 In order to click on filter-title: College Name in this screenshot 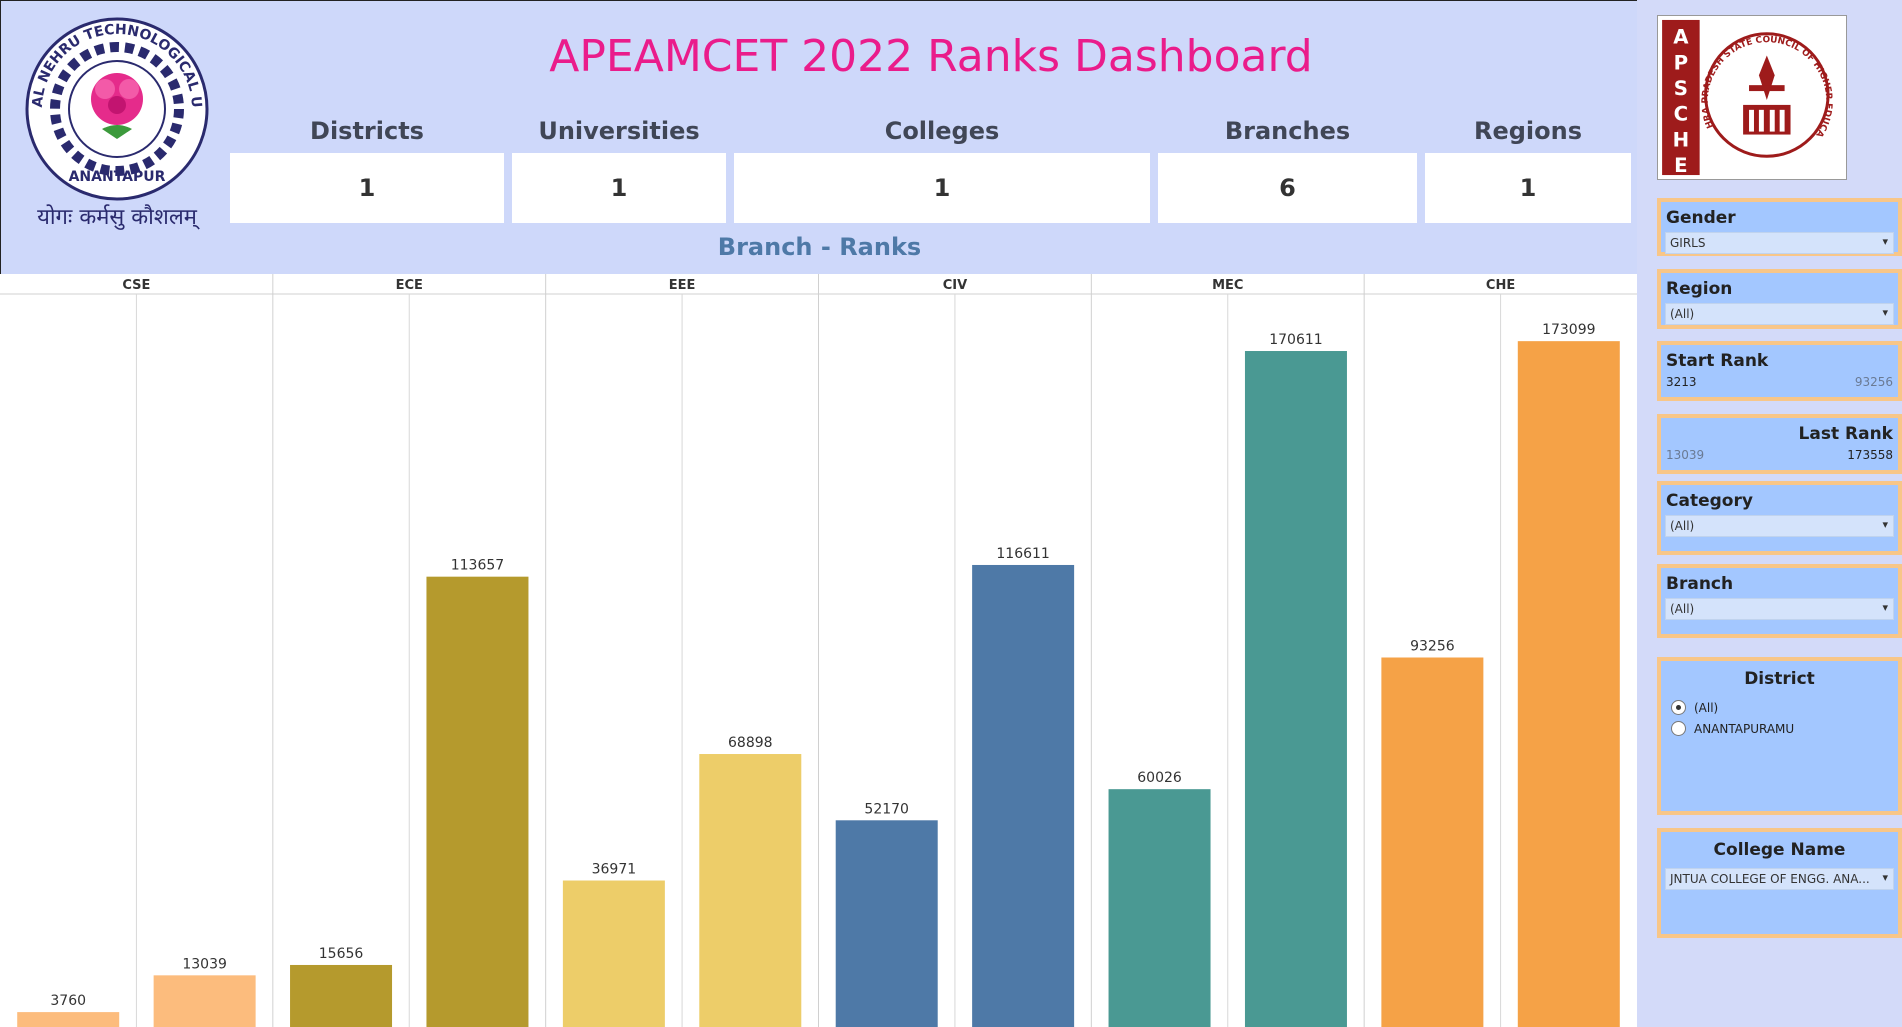, I will do `click(1779, 850)`.